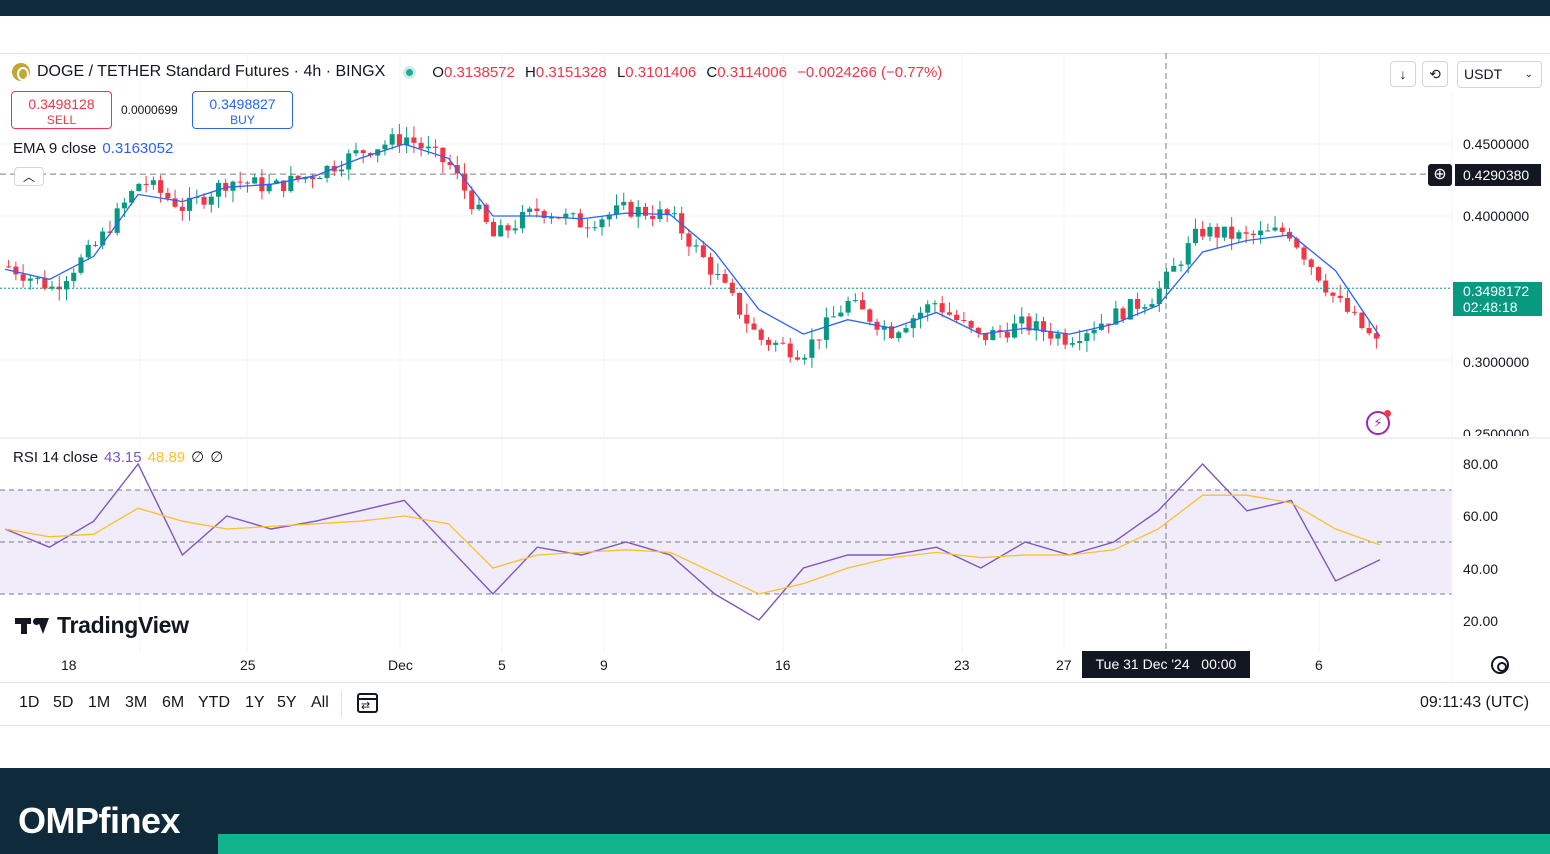 The width and height of the screenshot is (1550, 854). I want to click on time-axis-label: 25, so click(248, 665).